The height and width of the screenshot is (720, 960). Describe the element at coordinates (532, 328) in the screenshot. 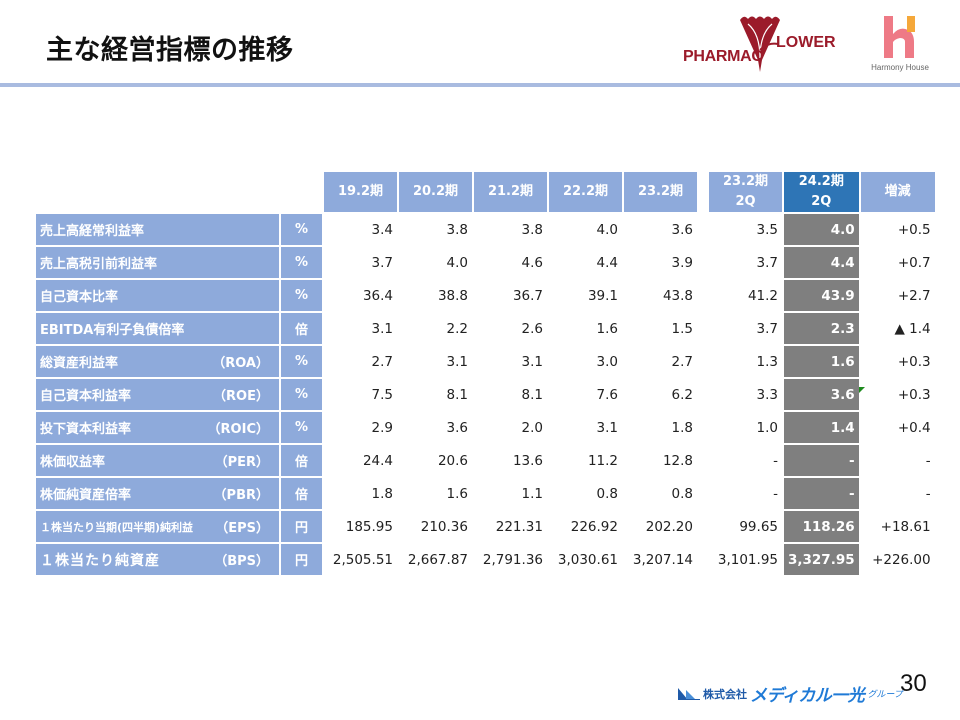

I see `value-cell: 2.6` at that location.